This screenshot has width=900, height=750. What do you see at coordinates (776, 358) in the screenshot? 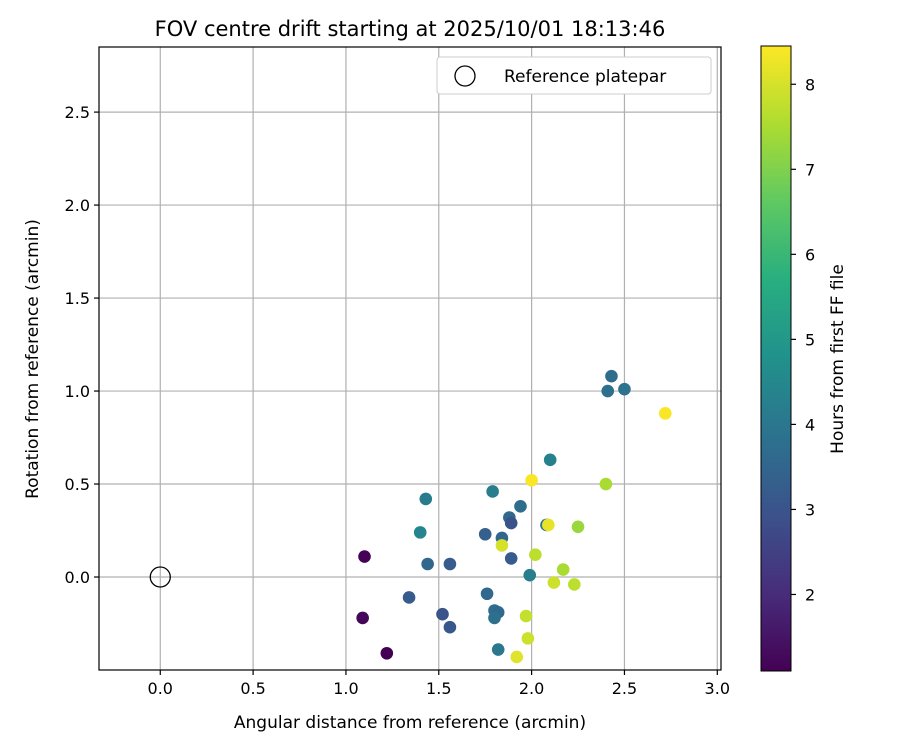
I see `colorbar-gradient` at bounding box center [776, 358].